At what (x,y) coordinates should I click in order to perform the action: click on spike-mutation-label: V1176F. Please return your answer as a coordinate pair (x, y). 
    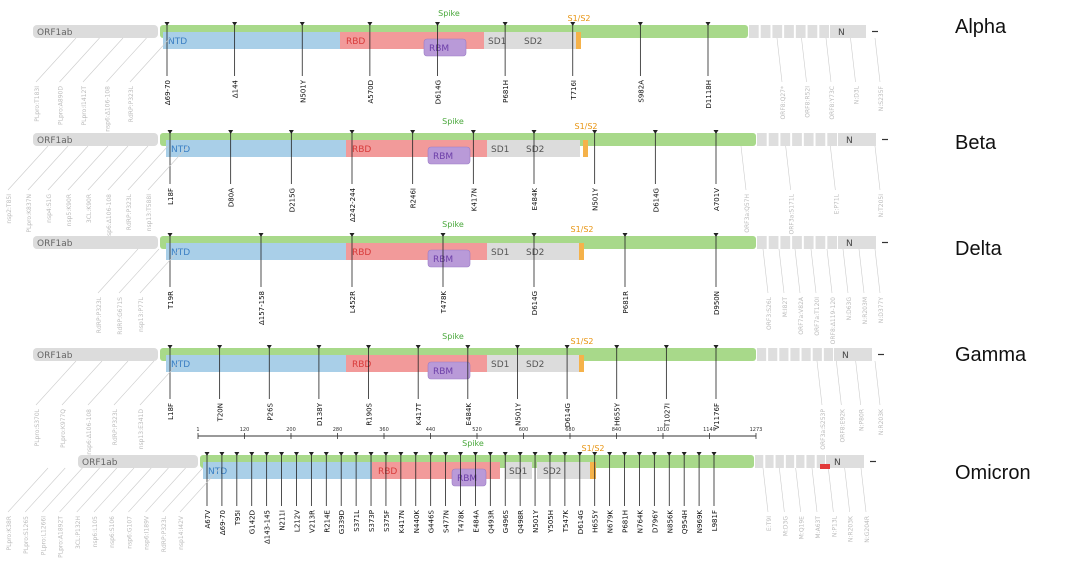
    Looking at the image, I should click on (717, 416).